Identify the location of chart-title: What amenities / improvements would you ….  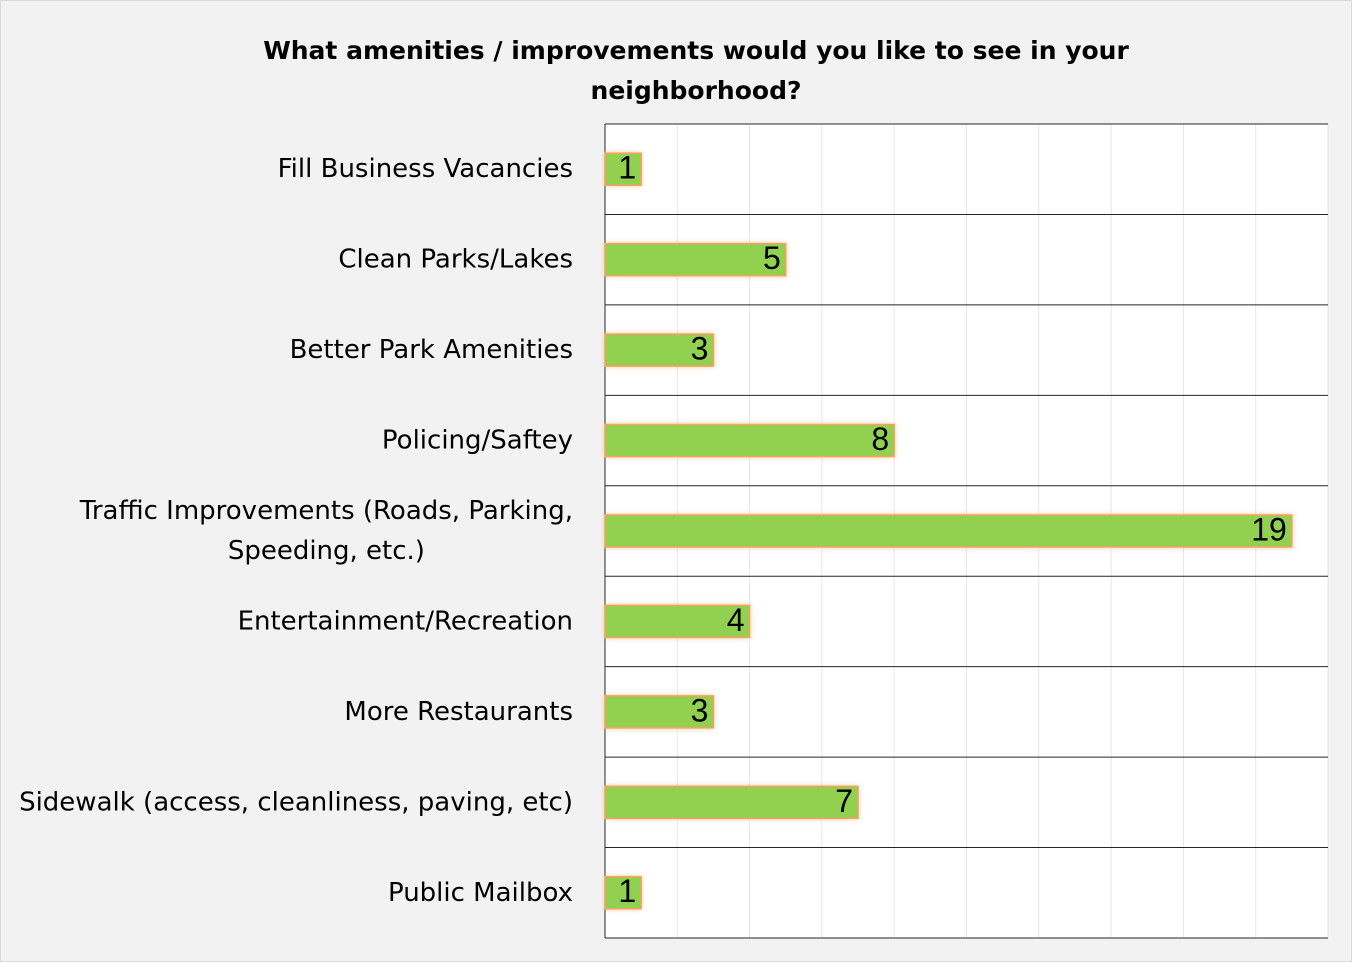
(696, 70).